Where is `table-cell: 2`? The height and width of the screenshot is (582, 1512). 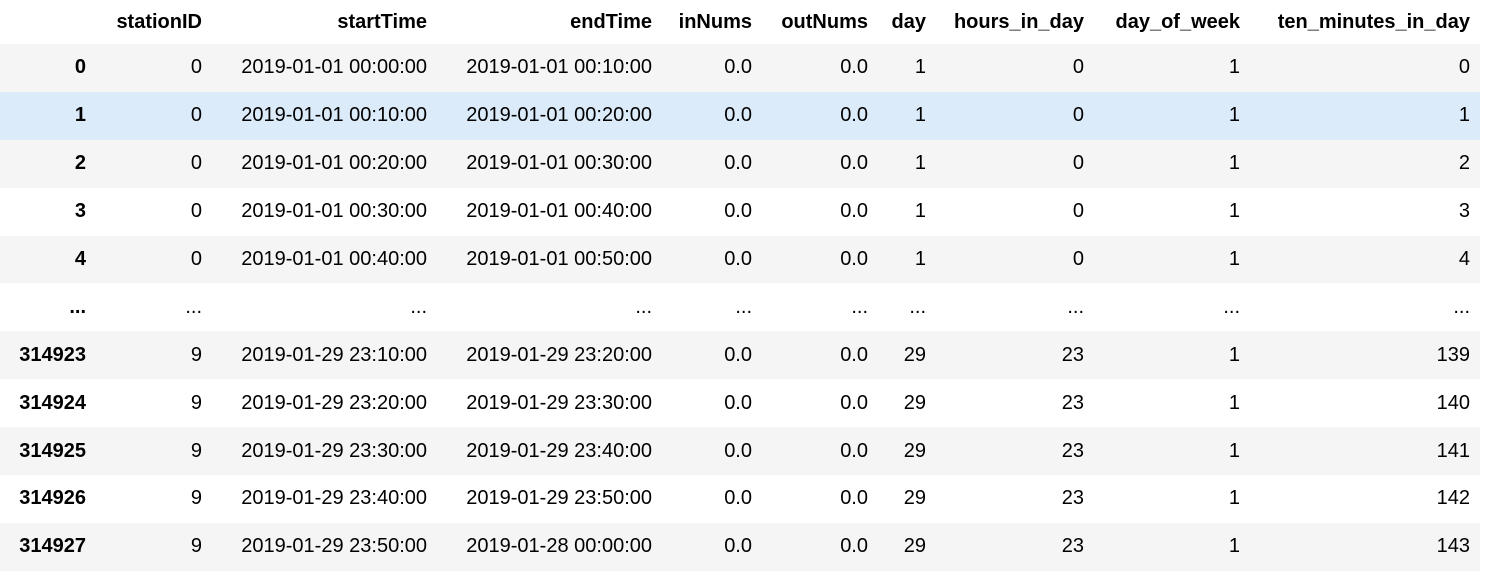 table-cell: 2 is located at coordinates (1464, 163).